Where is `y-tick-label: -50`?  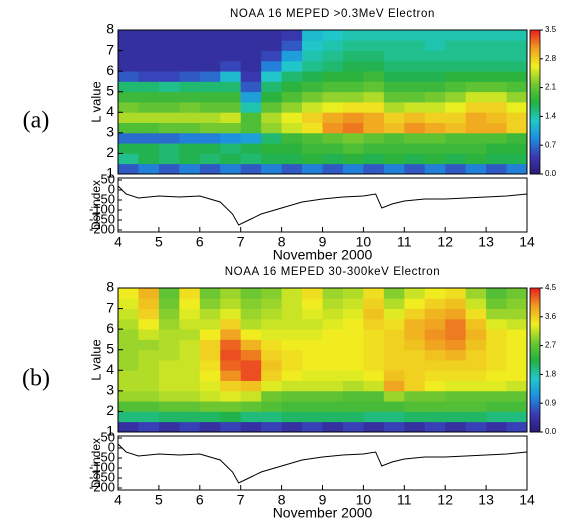 y-tick-label: -50 is located at coordinates (105, 198).